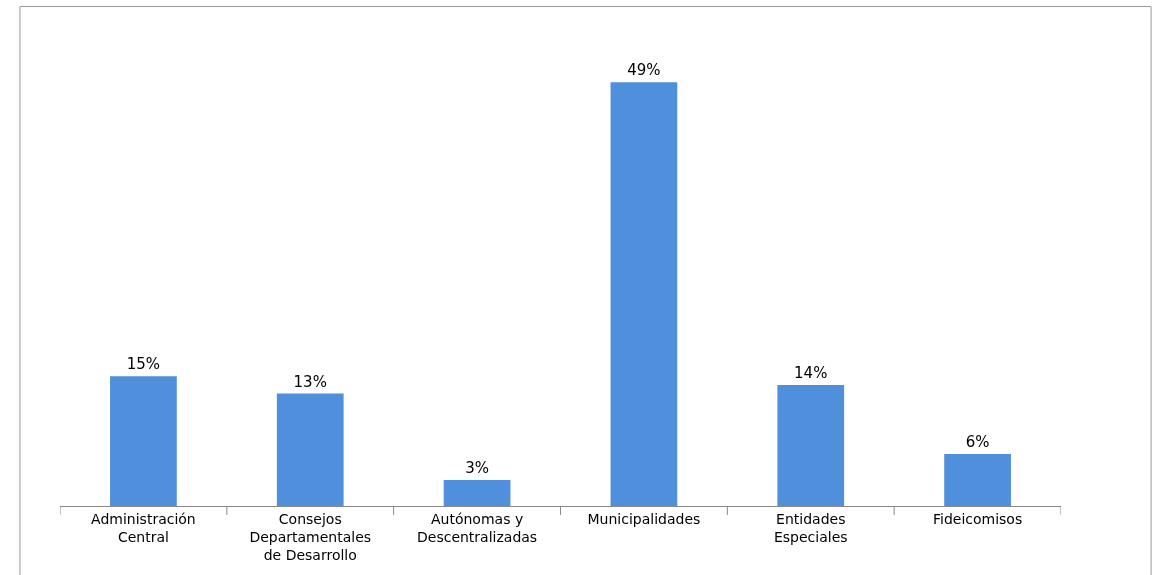  Describe the element at coordinates (644, 70) in the screenshot. I see `data-label: 49%` at that location.